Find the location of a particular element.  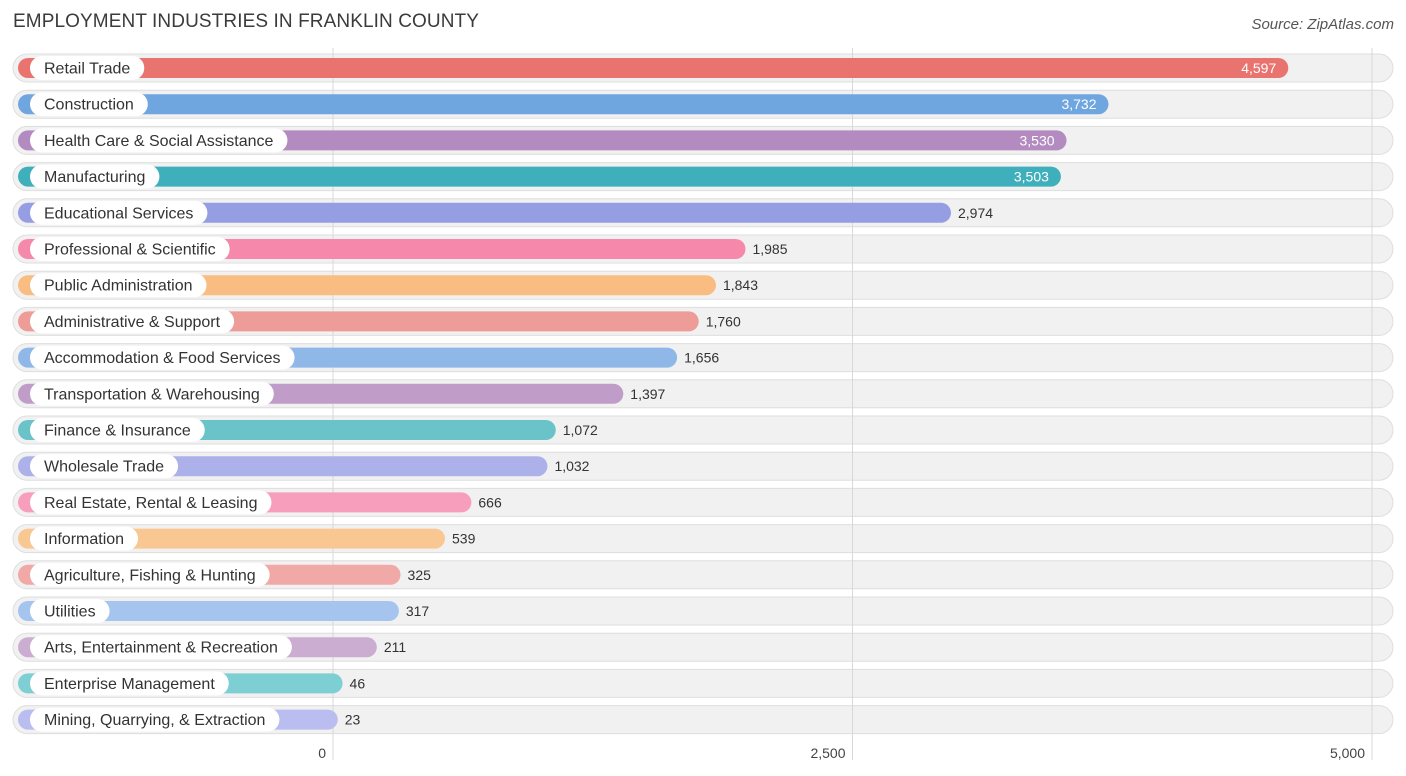

category-label: Accommodation & Food Services is located at coordinates (162, 358).